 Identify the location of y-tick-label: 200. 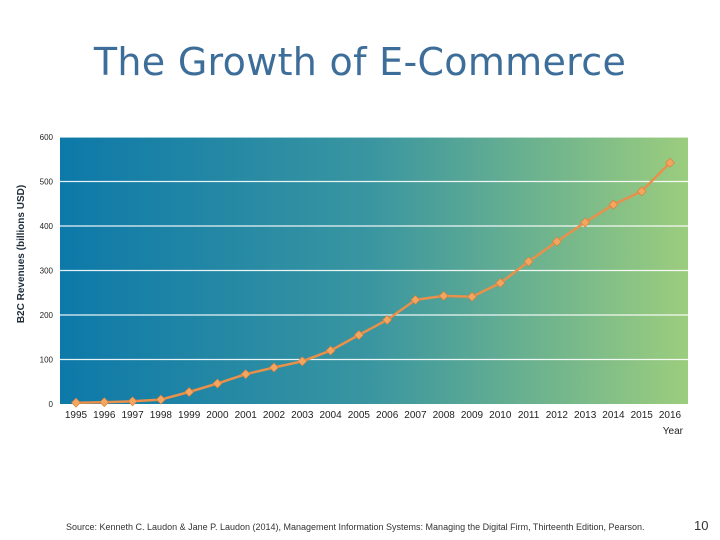
(47, 315).